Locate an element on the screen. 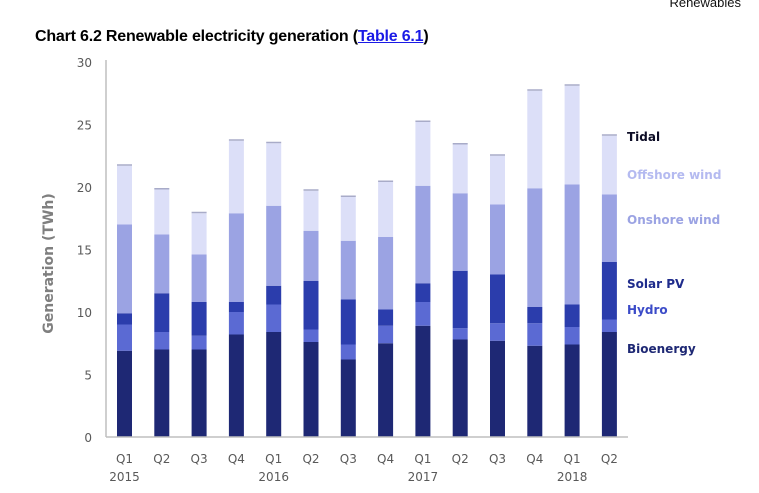 Image resolution: width=759 pixels, height=493 pixels. table-link: Table 6.1 is located at coordinates (390, 36).